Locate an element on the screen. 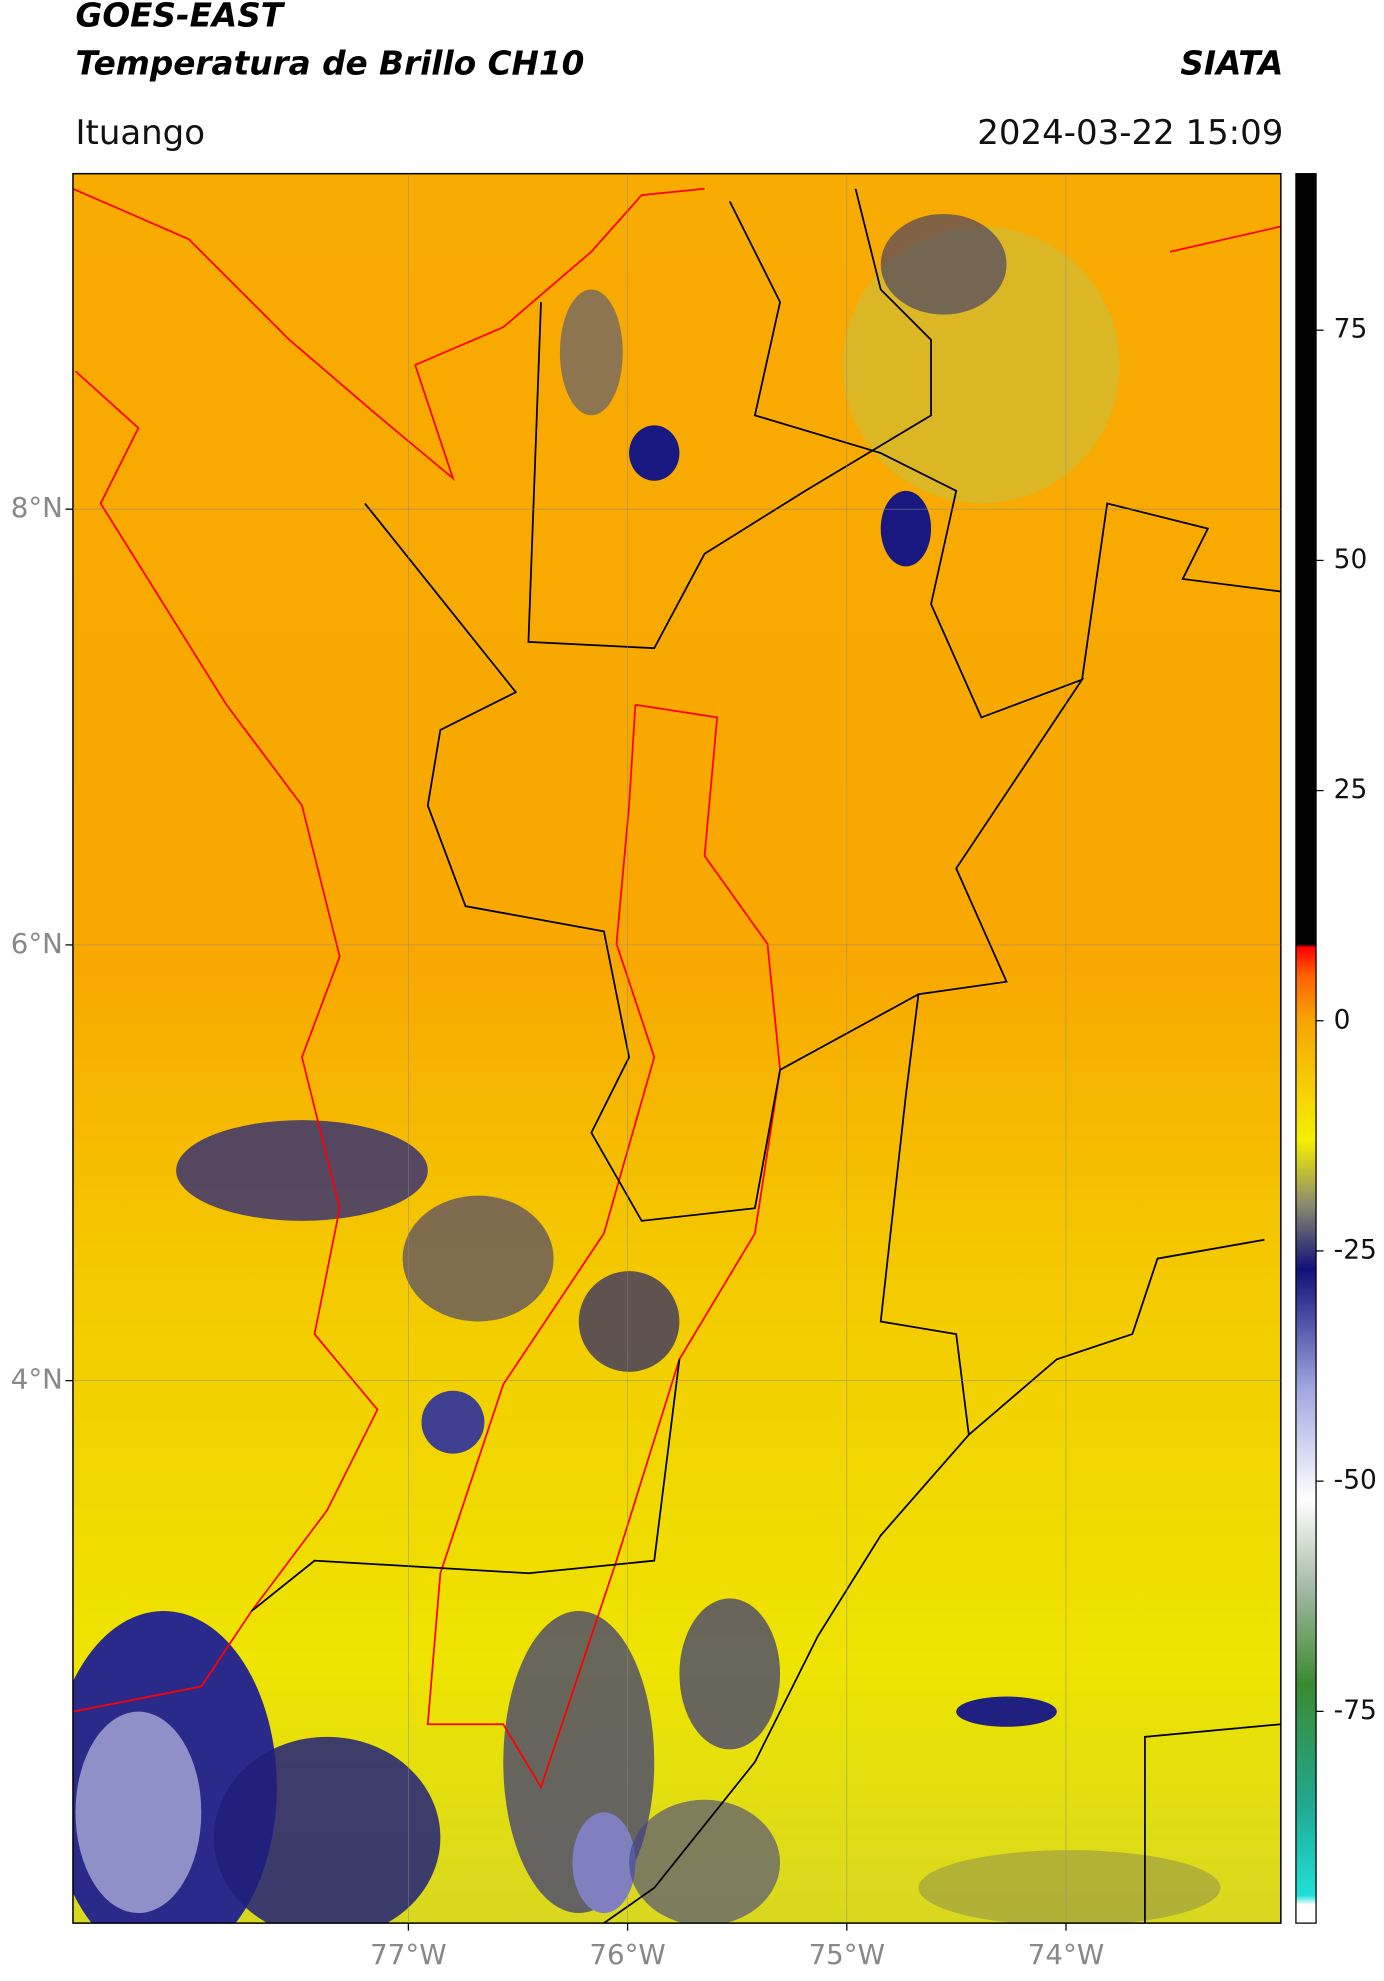 Image resolution: width=1384 pixels, height=1981 pixels. colorbar-tick-label: 50 is located at coordinates (1351, 559).